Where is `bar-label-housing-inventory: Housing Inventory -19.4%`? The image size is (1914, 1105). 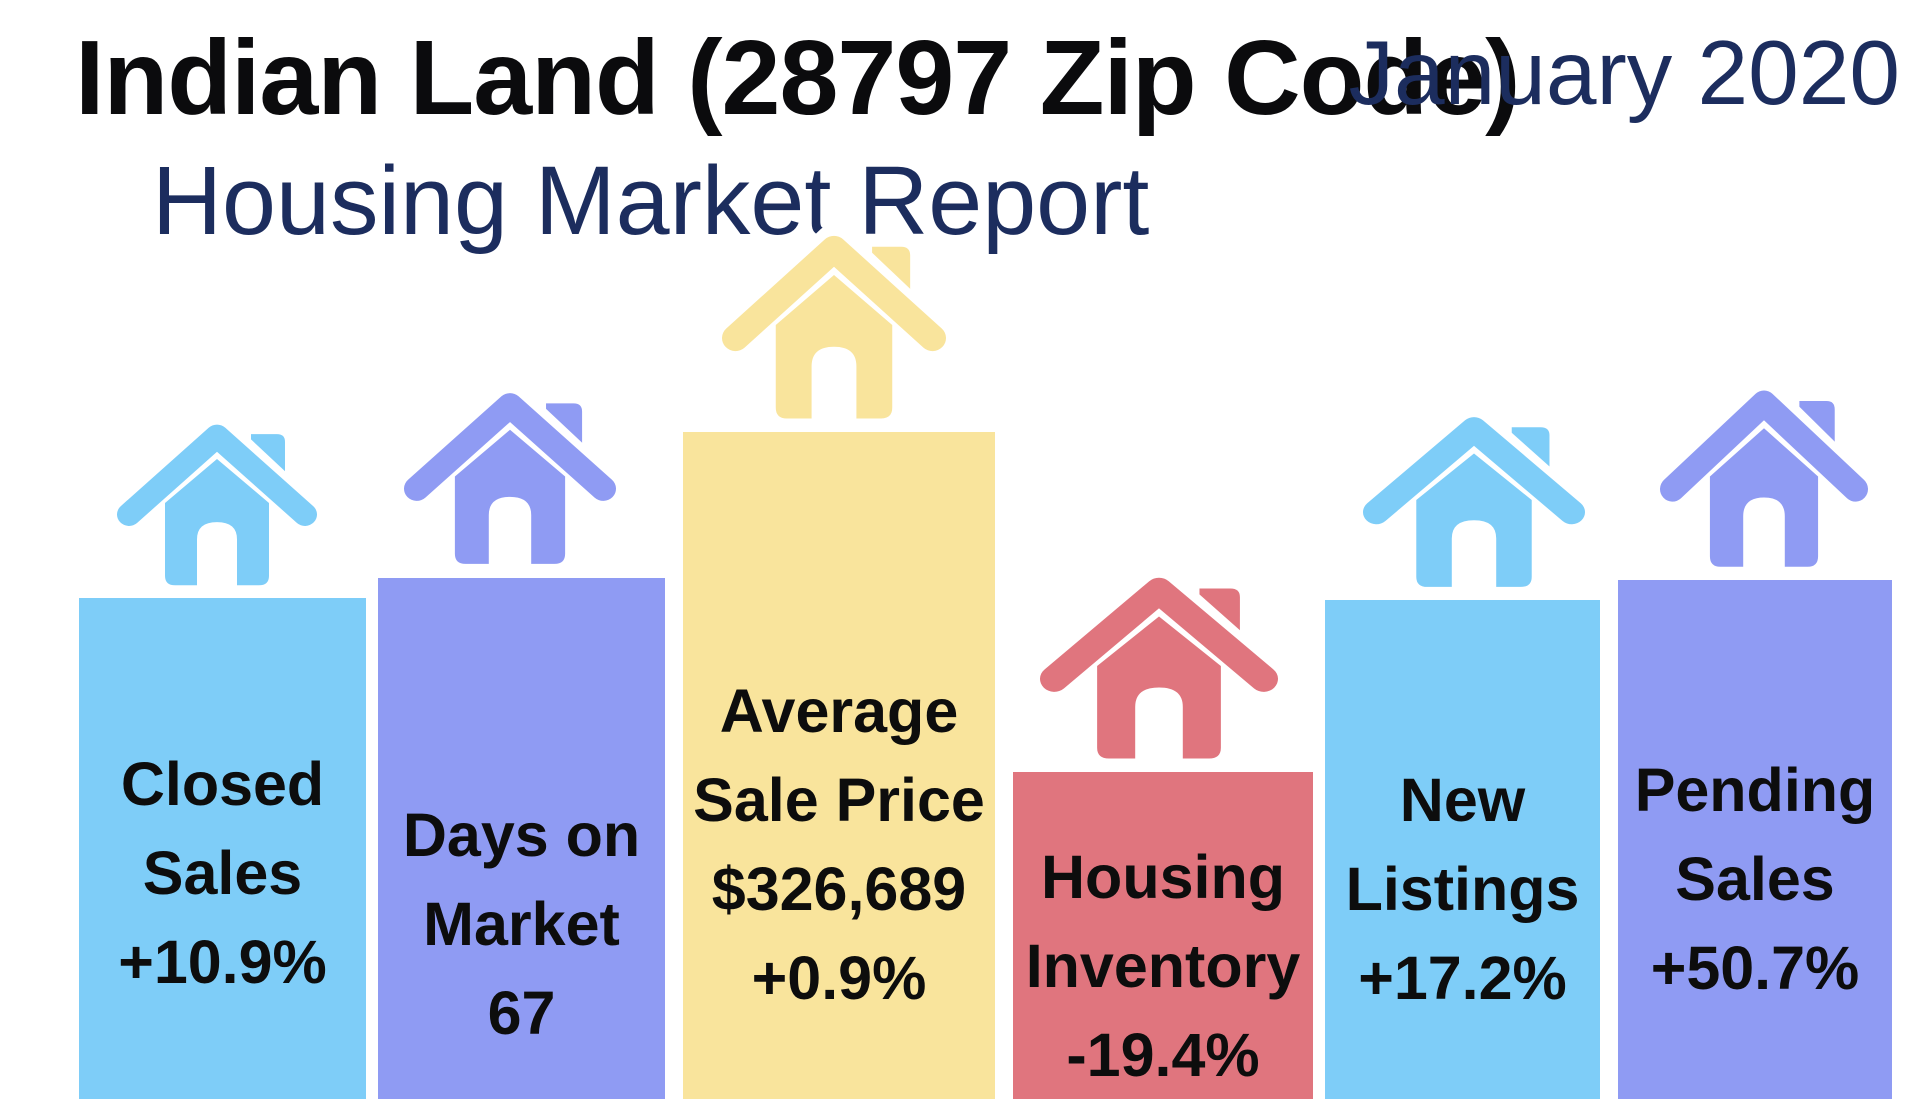
bar-label-housing-inventory: Housing Inventory -19.4% is located at coordinates (1163, 966).